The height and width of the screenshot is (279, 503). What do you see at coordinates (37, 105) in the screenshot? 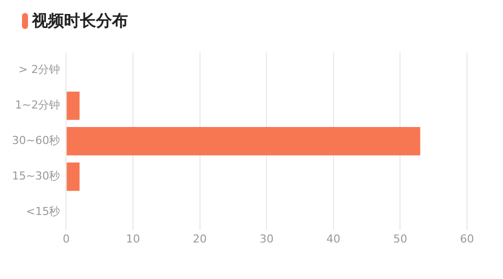
I see `y-tick-label: 1~2分钟` at bounding box center [37, 105].